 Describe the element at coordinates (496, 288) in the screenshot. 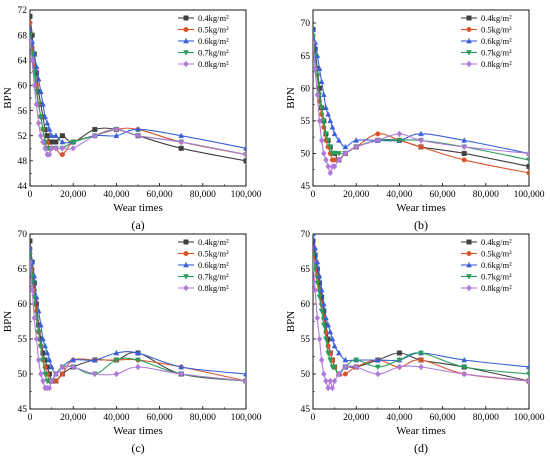

I see `legend-label: 0.8kg/m²` at that location.